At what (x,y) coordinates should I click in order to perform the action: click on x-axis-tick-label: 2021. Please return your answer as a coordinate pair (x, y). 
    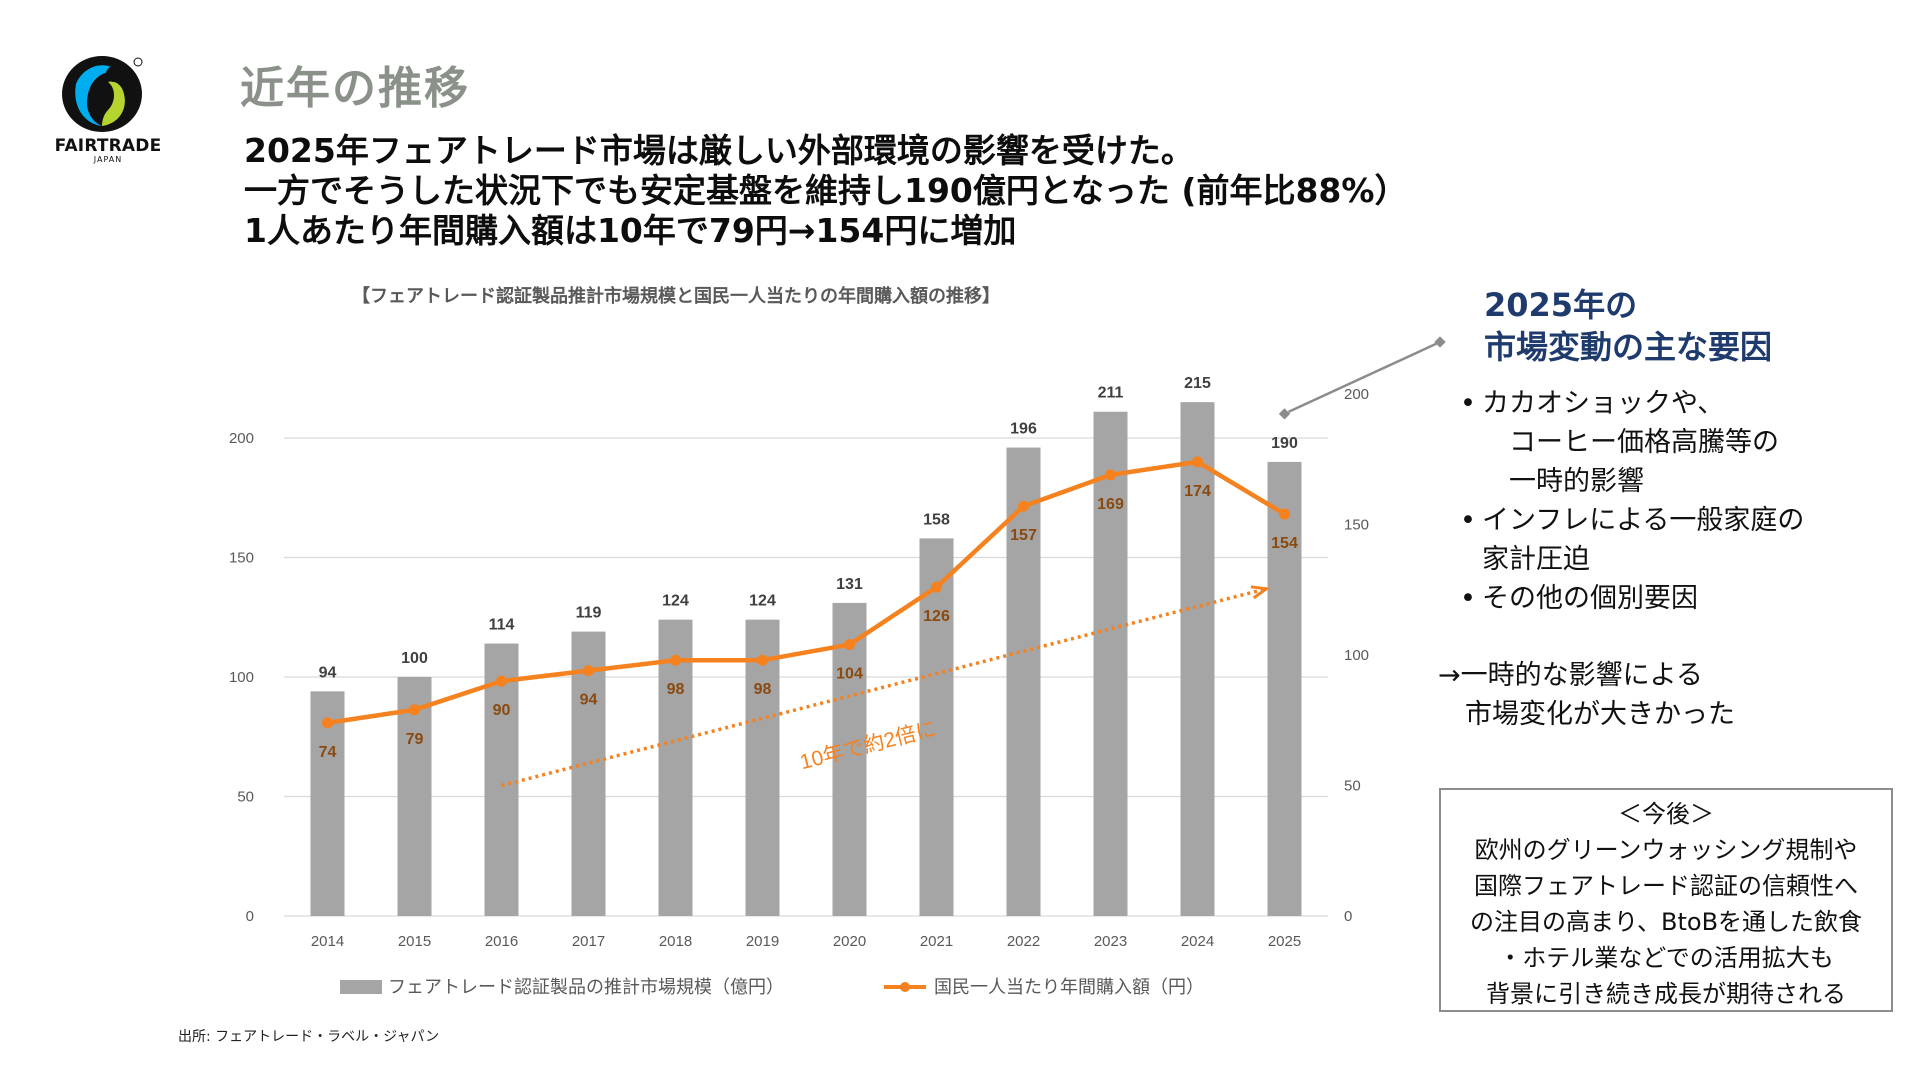
    Looking at the image, I should click on (936, 941).